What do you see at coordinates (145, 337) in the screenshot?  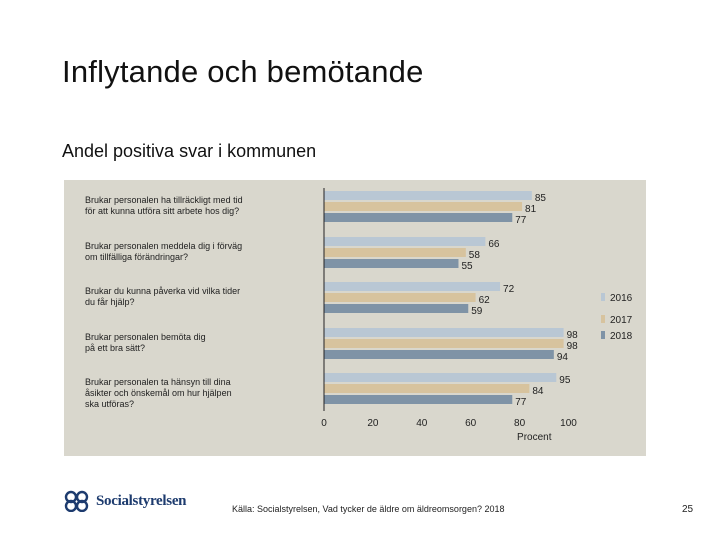 I see `category-label-line: Brukar personalen bemöta dig` at bounding box center [145, 337].